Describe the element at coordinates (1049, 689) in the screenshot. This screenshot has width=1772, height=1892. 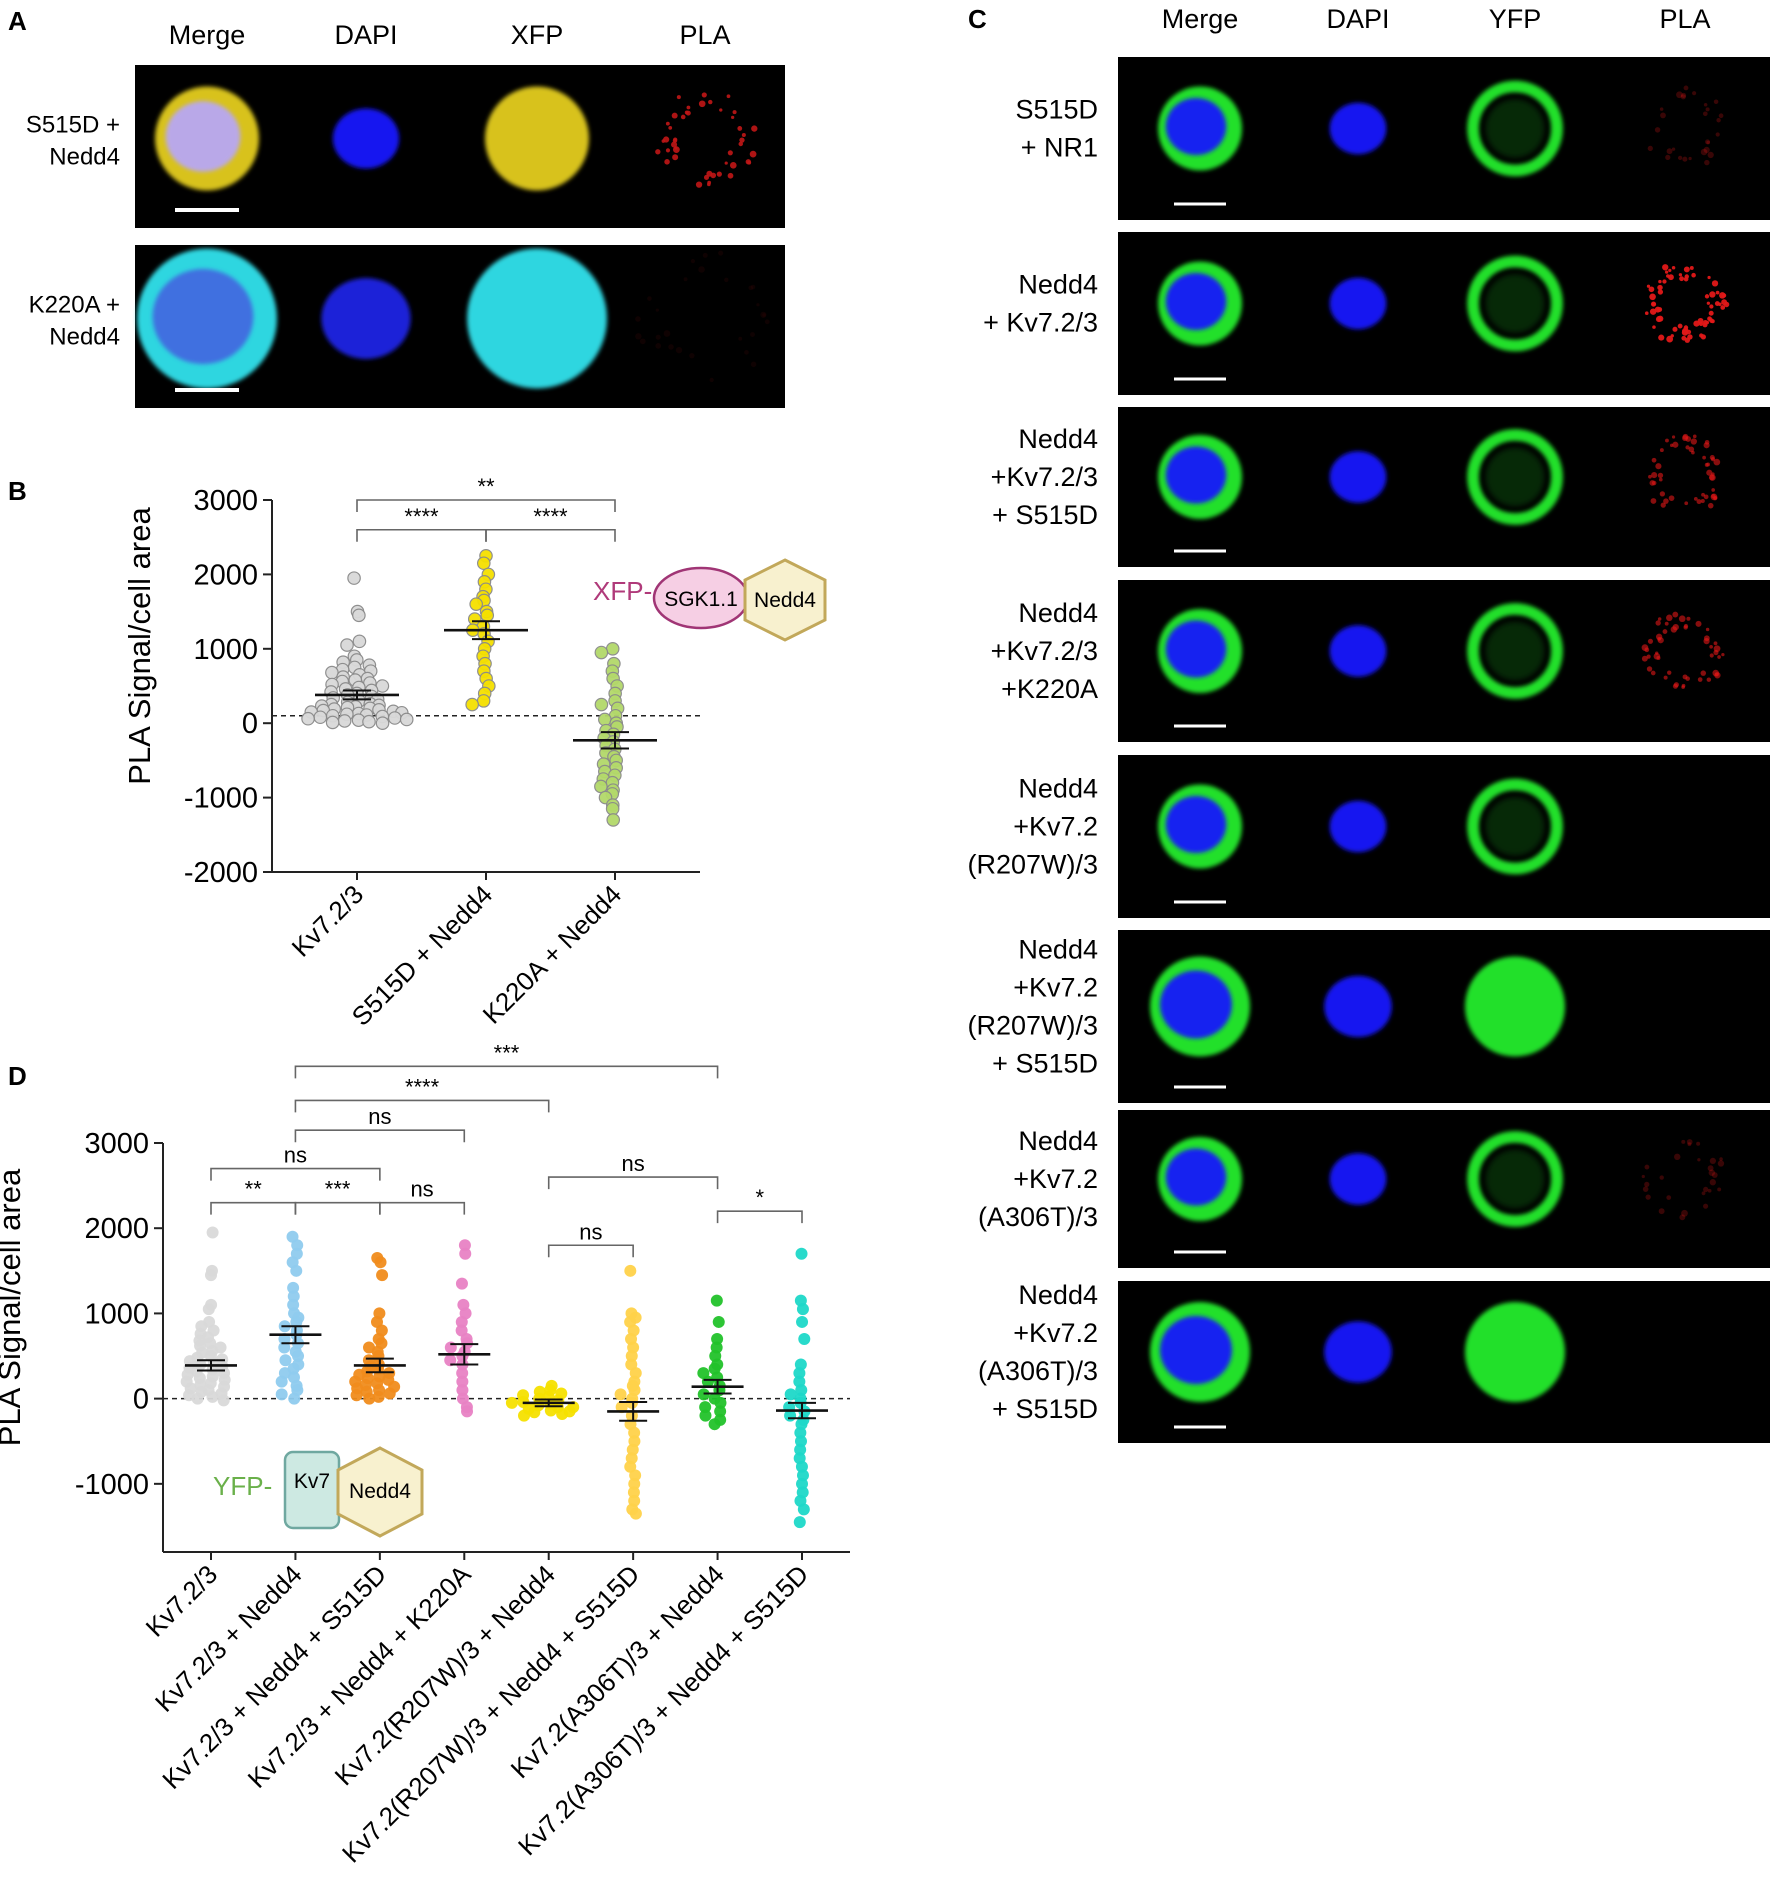
I see `panel-c-row-4-label: +K220A` at that location.